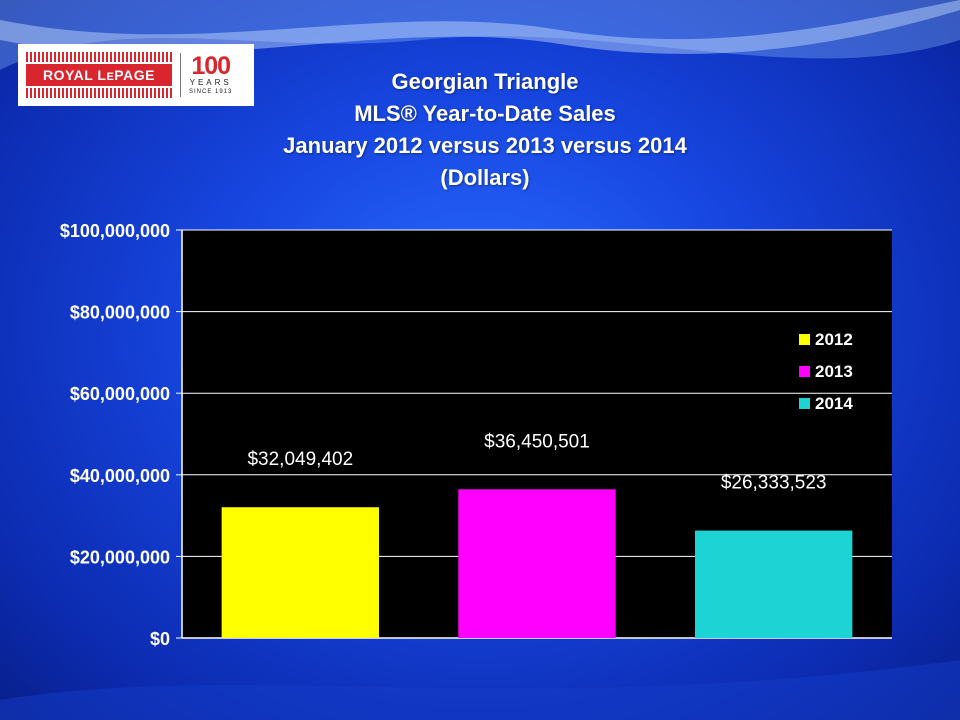  Describe the element at coordinates (834, 403) in the screenshot. I see `legend-label-2014: 2014` at that location.